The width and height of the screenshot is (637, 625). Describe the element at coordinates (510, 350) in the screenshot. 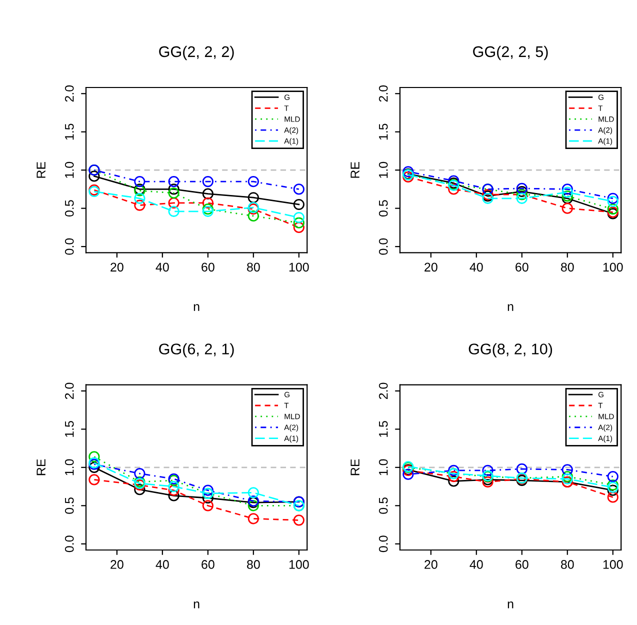

I see `chart-title: GG(8, 2, 10)` at that location.